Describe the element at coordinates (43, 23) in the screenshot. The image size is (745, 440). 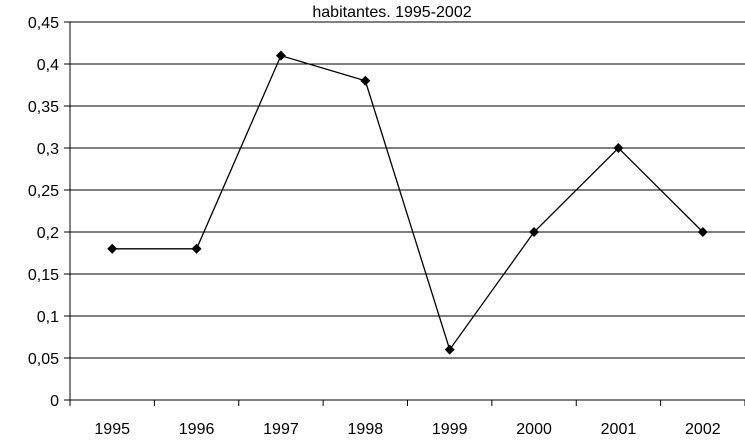
I see `y-tick-label: 0,45` at that location.